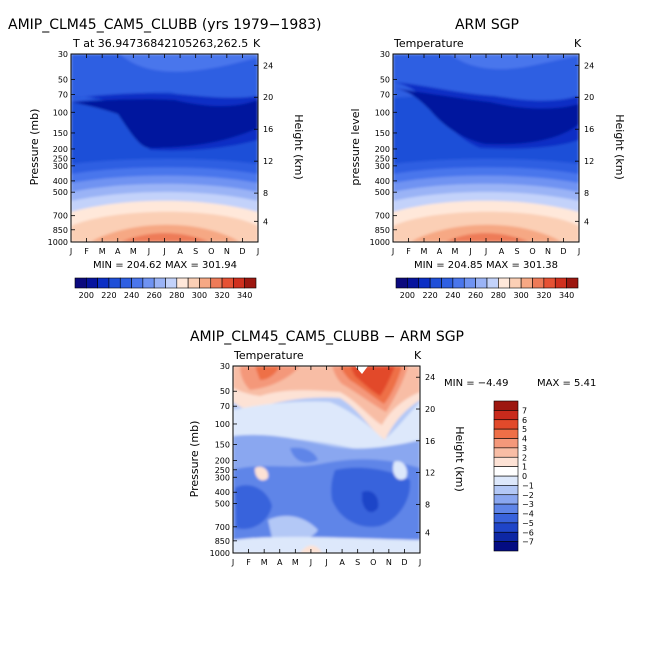 The width and height of the screenshot is (654, 654). What do you see at coordinates (385, 94) in the screenshot?
I see `y-tick-label: 70` at bounding box center [385, 94].